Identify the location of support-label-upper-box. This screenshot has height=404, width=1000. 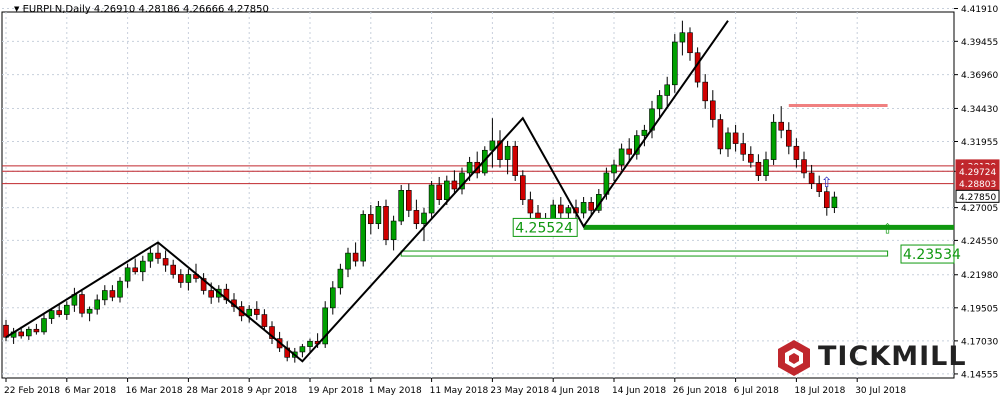
(545, 227).